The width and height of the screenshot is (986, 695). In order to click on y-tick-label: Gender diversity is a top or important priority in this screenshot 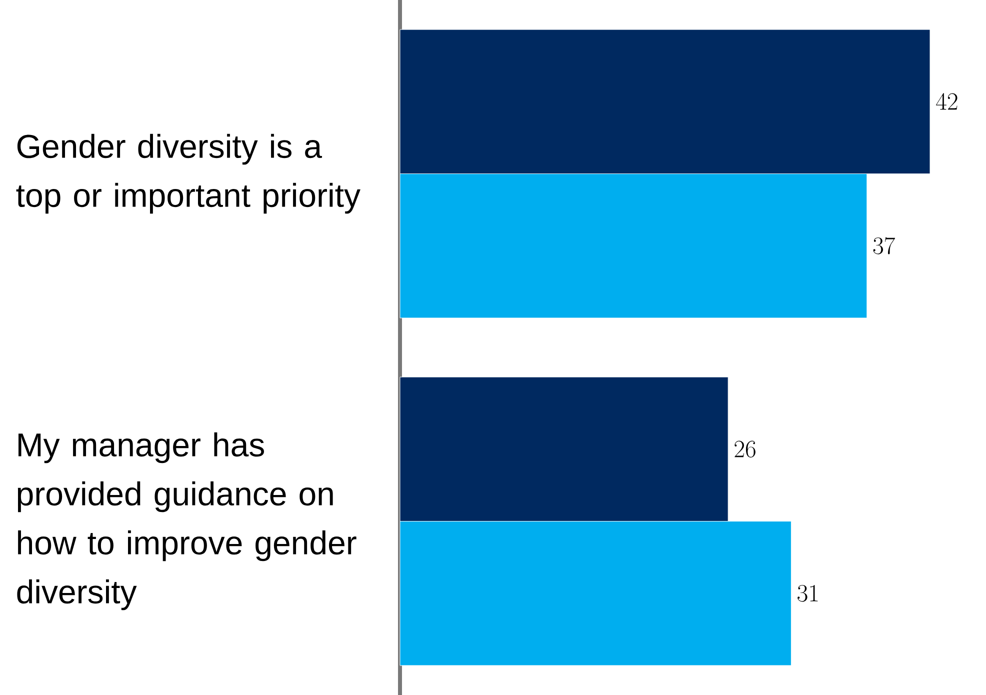, I will do `click(188, 174)`.